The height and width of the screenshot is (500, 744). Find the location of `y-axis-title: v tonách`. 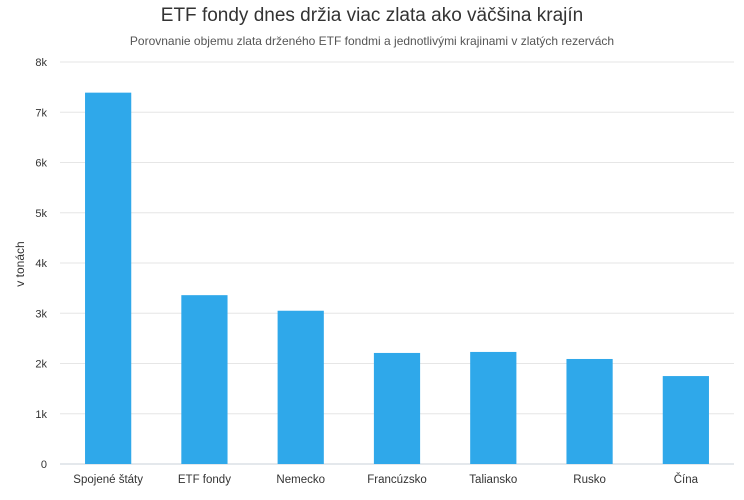

y-axis-title: v tonách is located at coordinates (20, 263).